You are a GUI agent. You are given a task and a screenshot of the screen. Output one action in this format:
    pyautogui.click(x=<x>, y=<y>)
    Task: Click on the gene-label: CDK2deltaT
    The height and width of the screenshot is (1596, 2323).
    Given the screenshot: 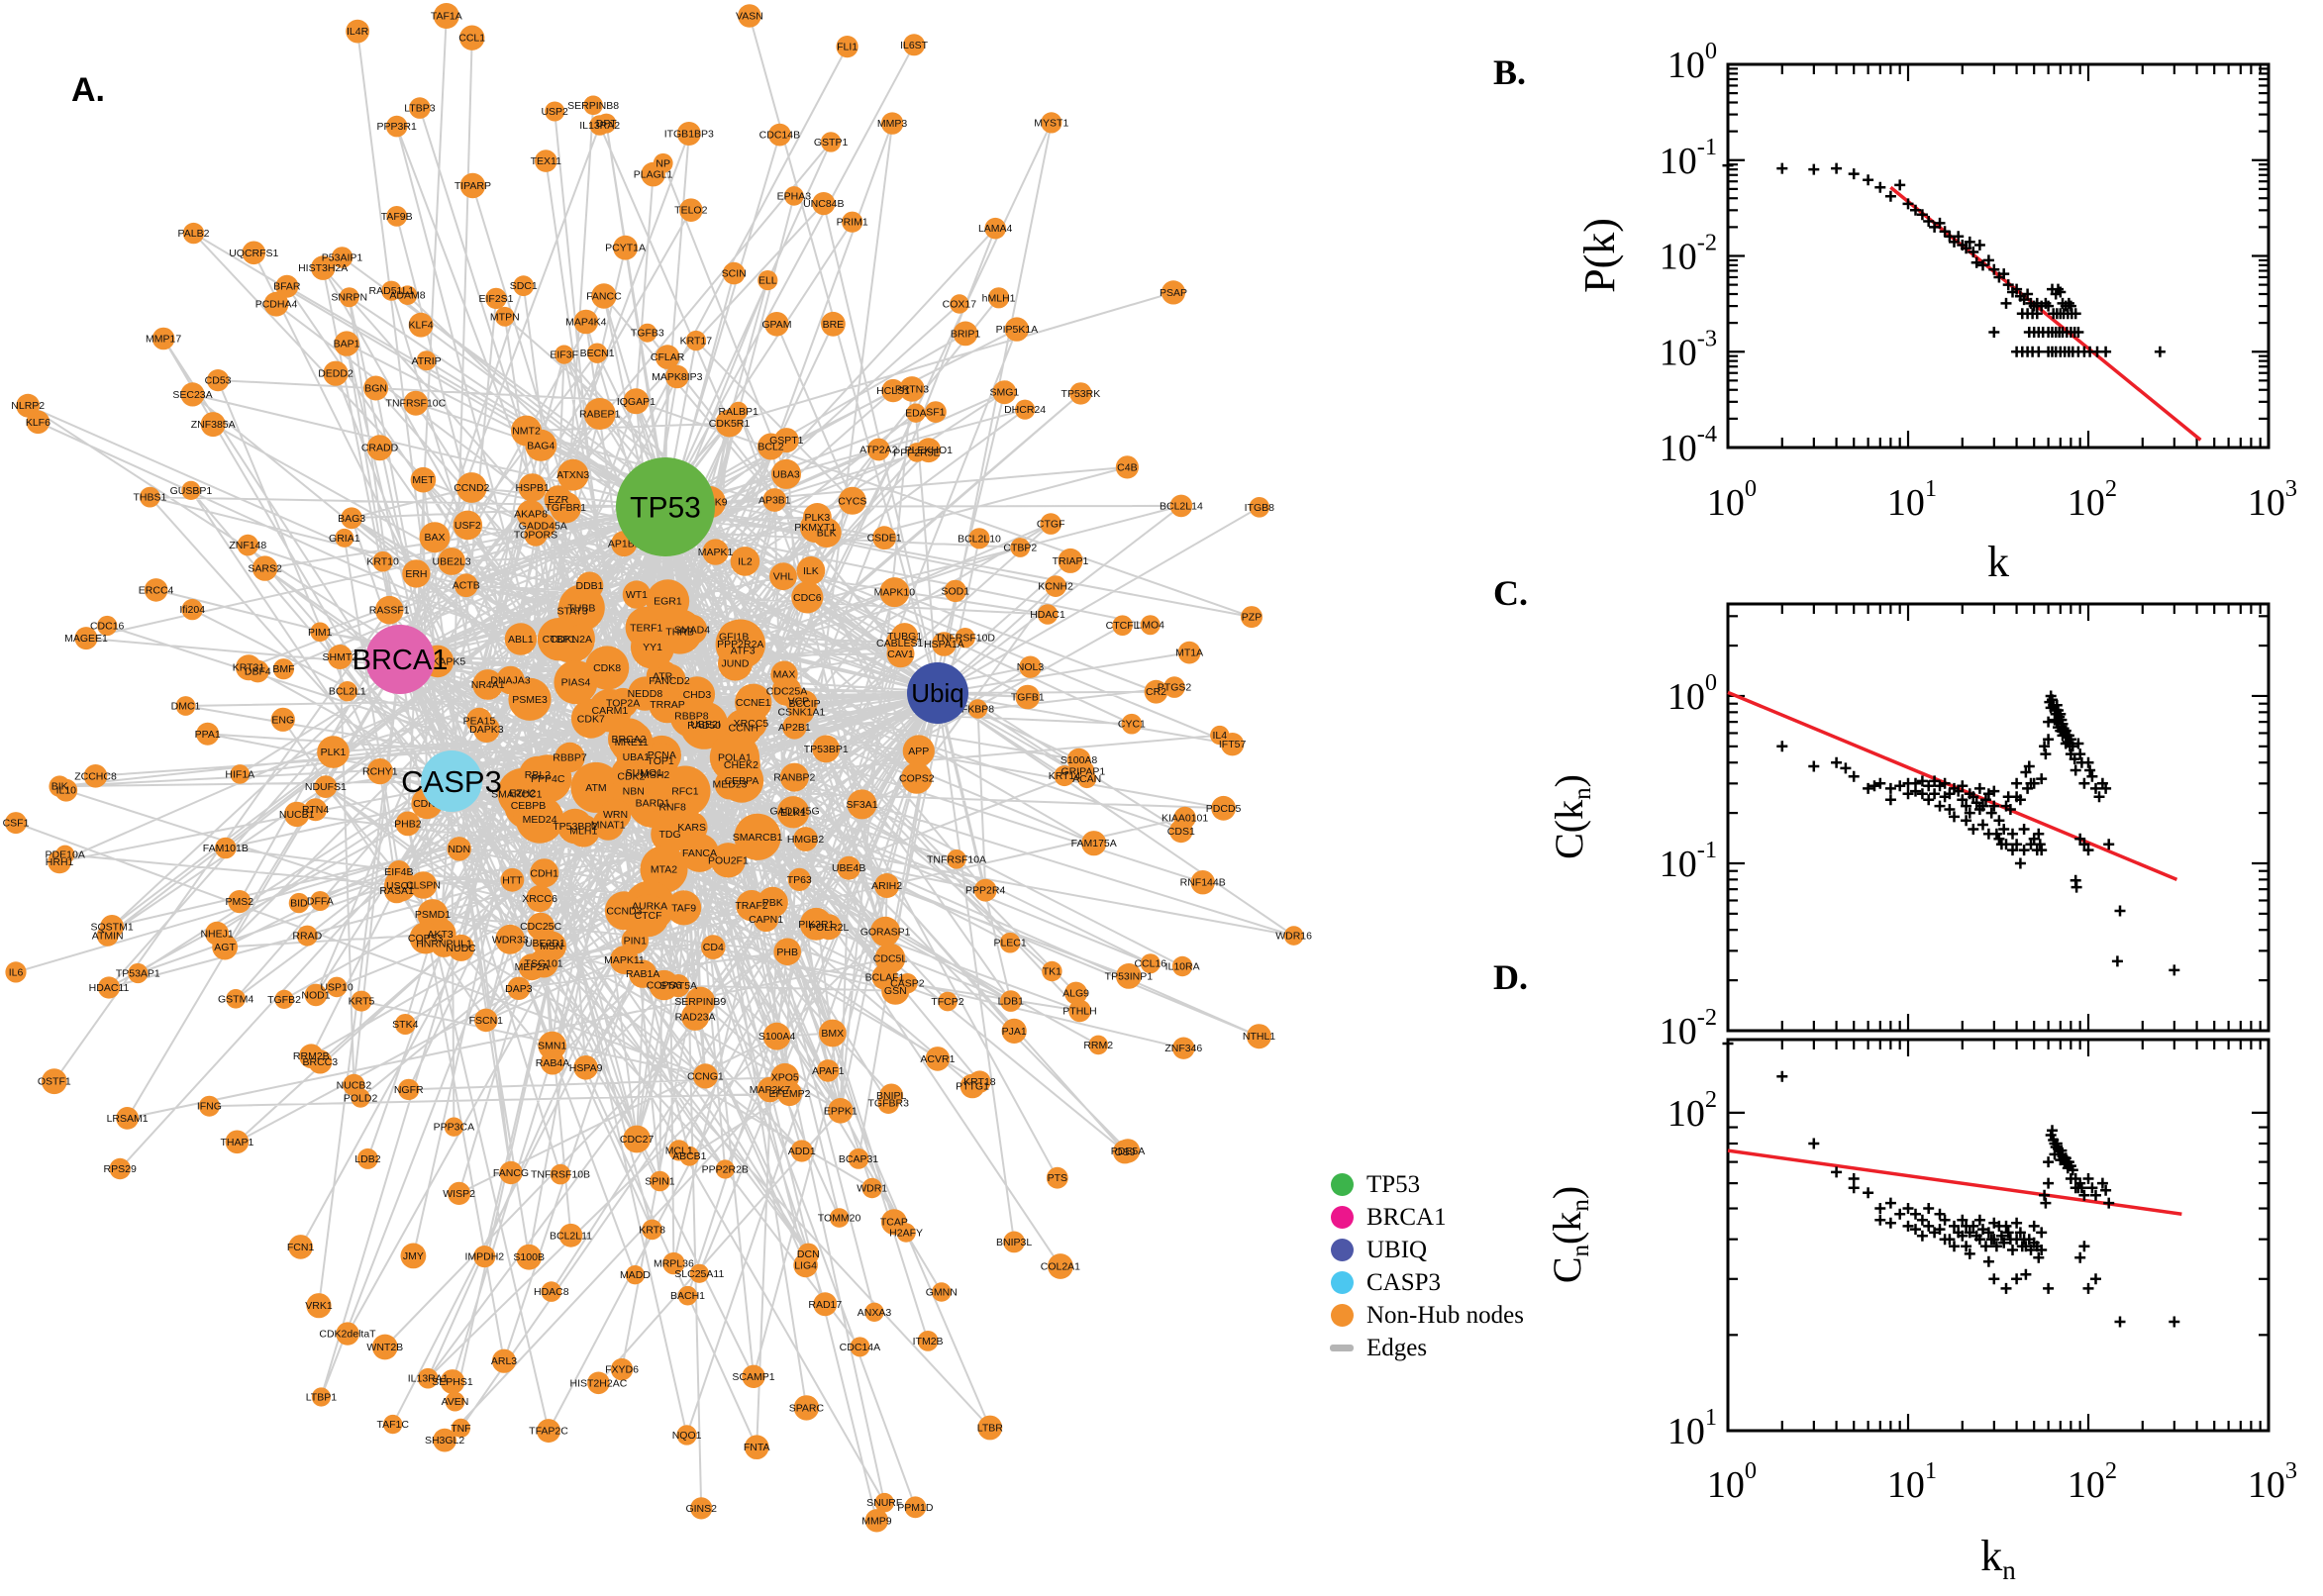 What is the action you would take?
    pyautogui.click(x=347, y=1335)
    